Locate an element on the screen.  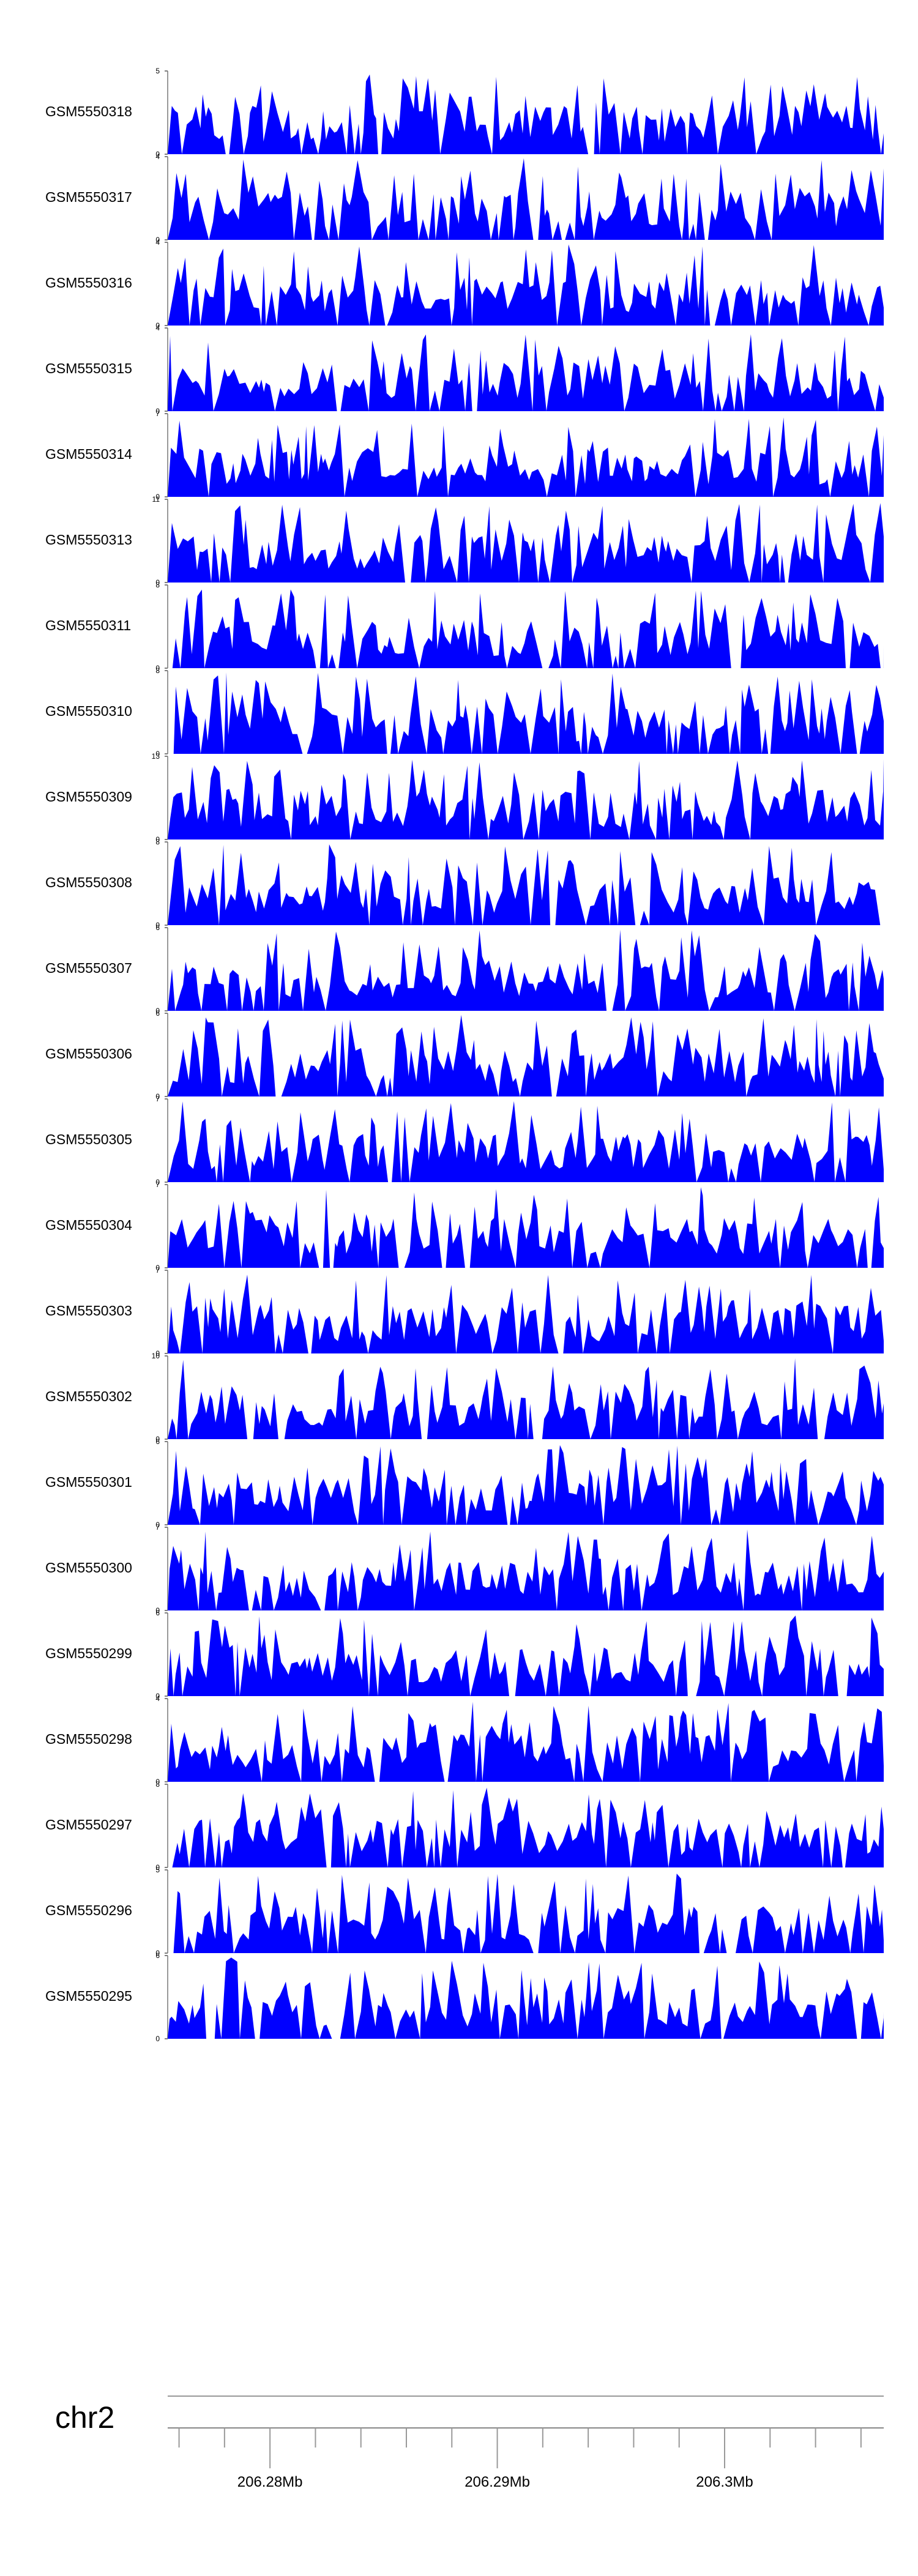
axis-ticks: 206.28Mb 206.29Mb 206.3Mb is located at coordinates (520, 2459).